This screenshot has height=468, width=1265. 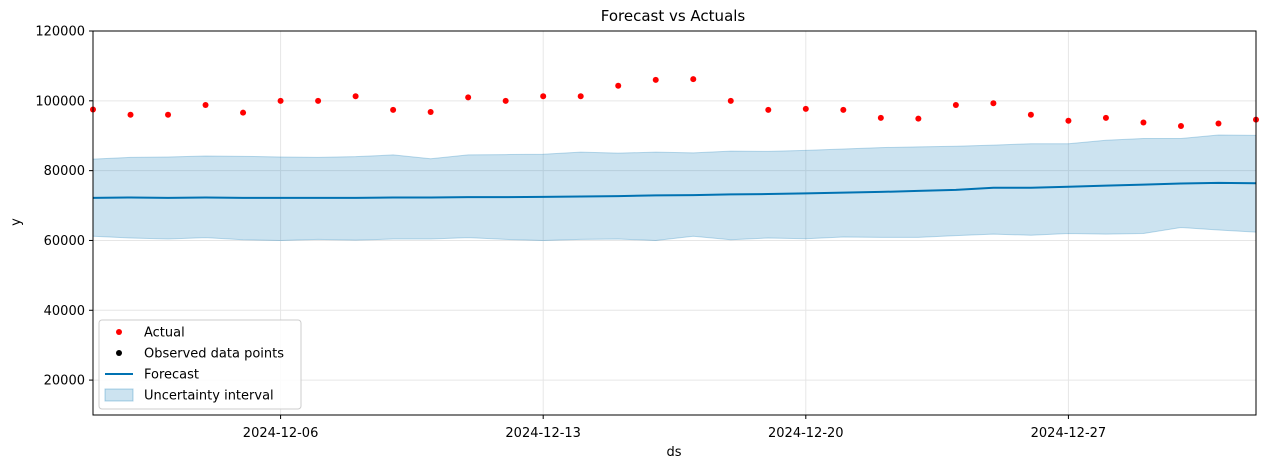 What do you see at coordinates (543, 433) in the screenshot?
I see `x-tick-label: 2024-12-13` at bounding box center [543, 433].